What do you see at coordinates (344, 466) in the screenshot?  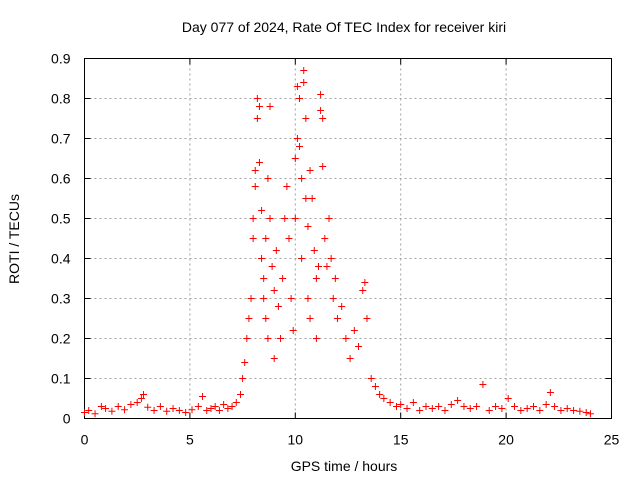 I see `x-axis-title: GPS time / hours` at bounding box center [344, 466].